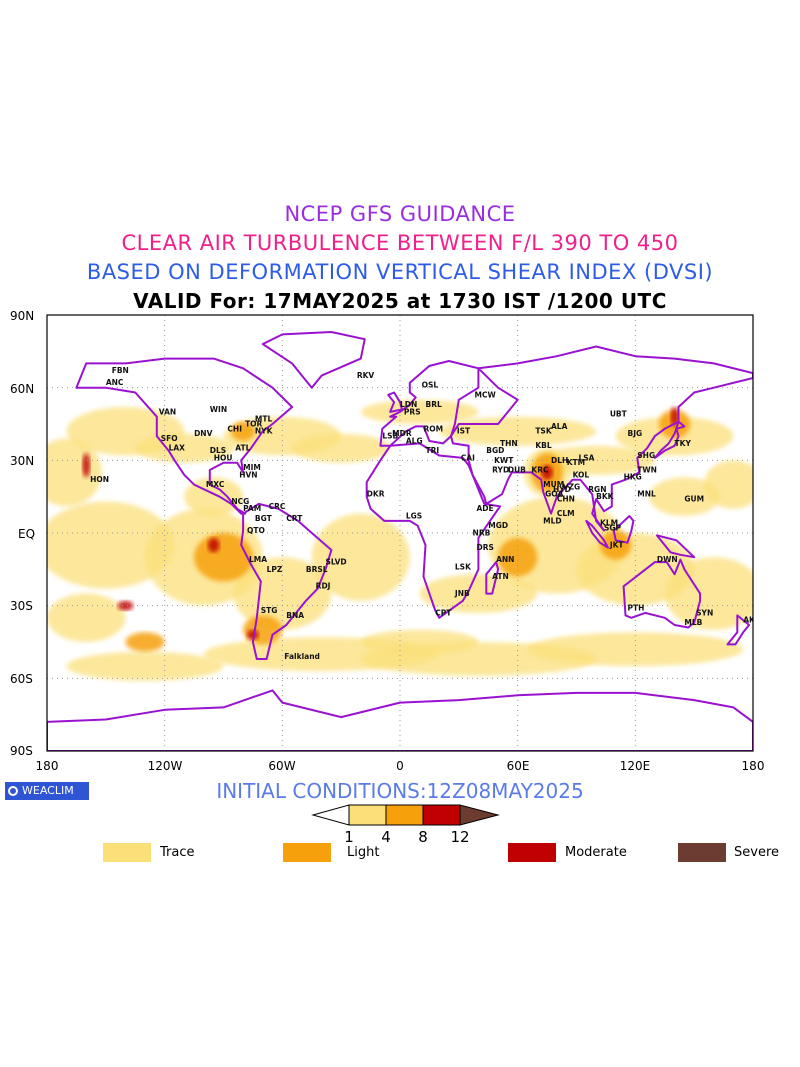  What do you see at coordinates (492, 578) in the screenshot?
I see `coastline-madagascar` at bounding box center [492, 578].